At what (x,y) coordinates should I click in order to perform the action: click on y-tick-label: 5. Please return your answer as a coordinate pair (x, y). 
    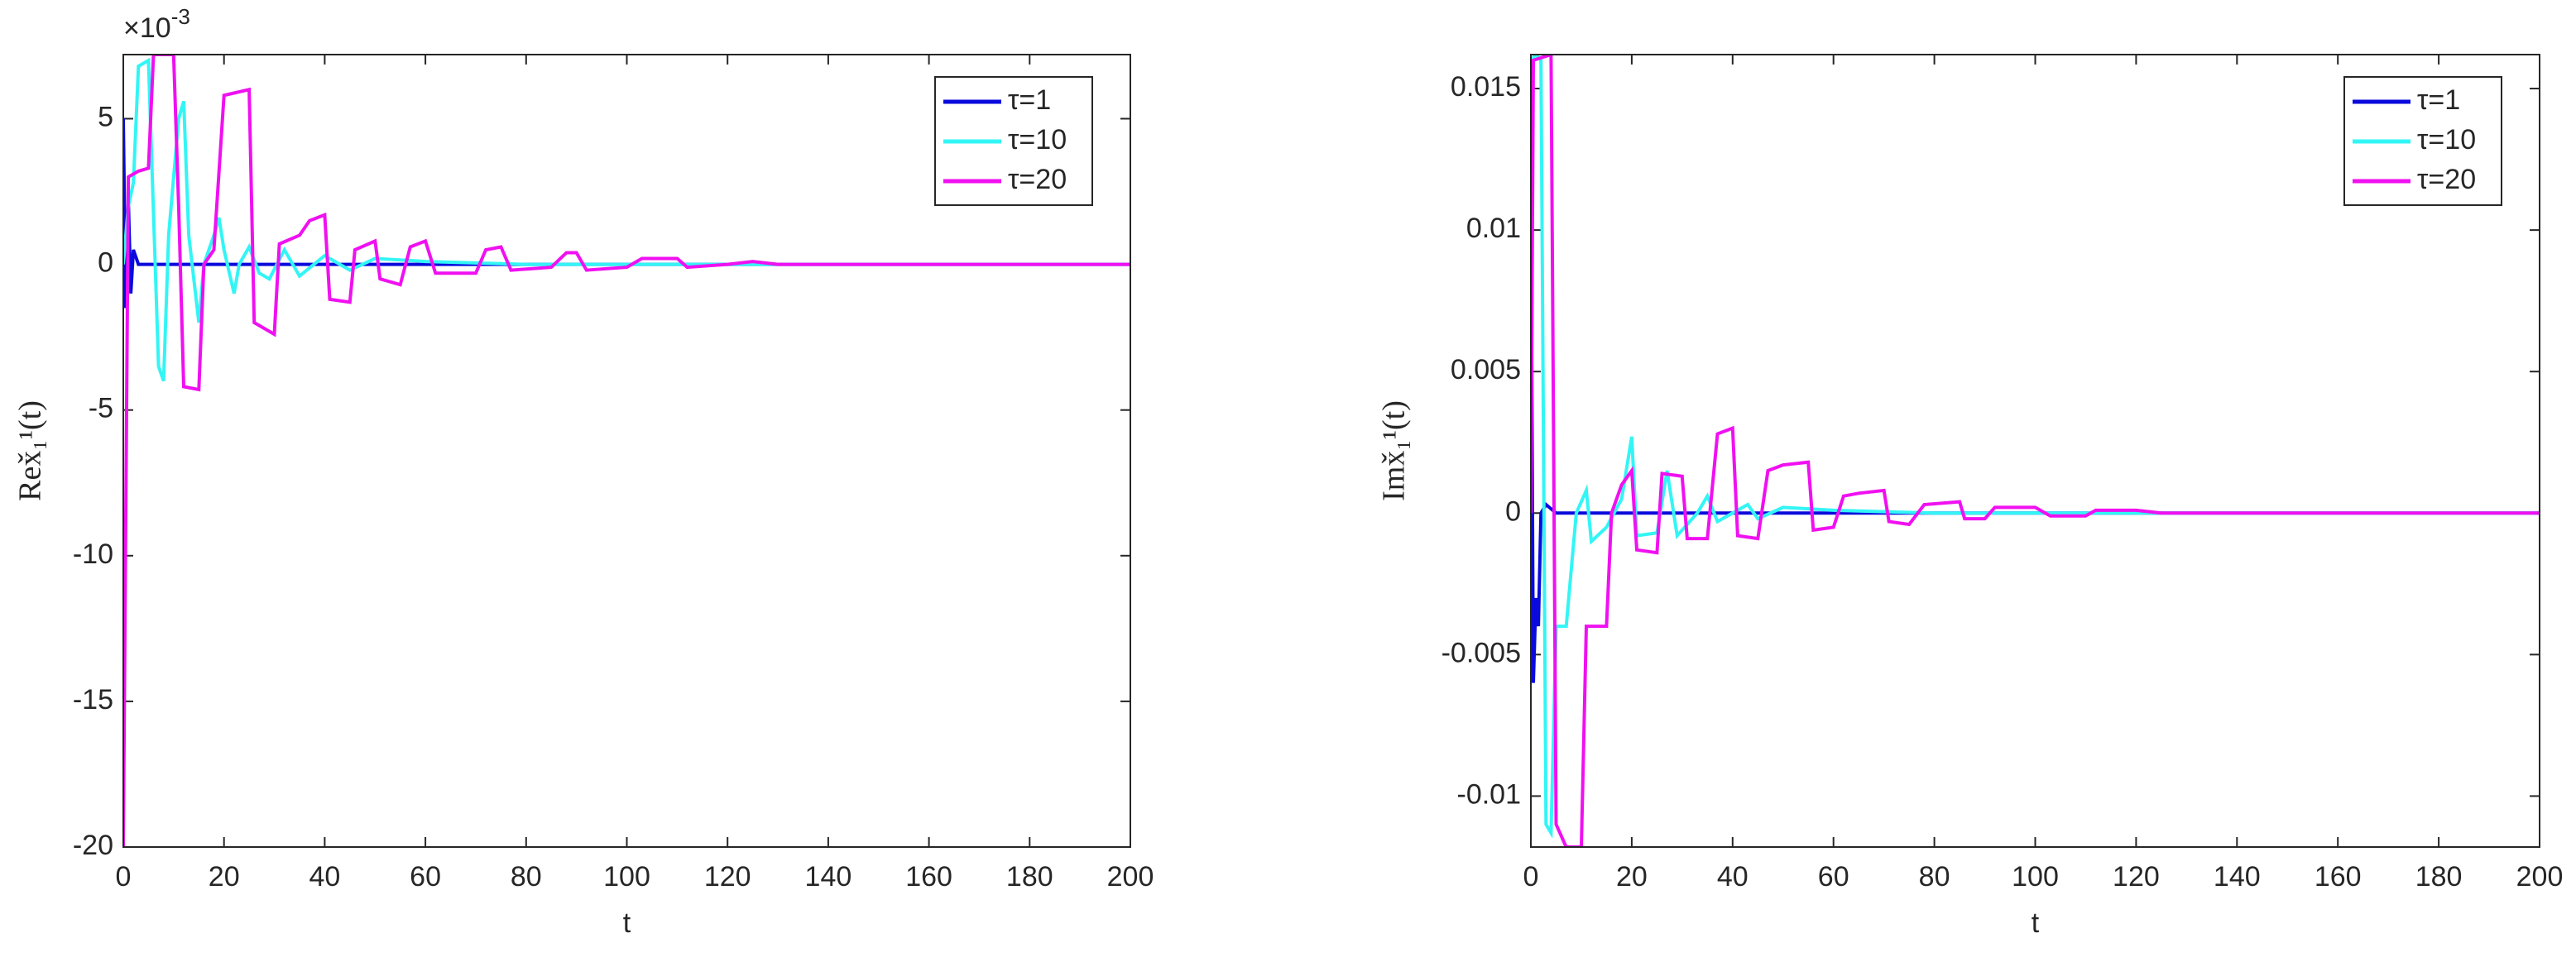
    Looking at the image, I should click on (106, 117).